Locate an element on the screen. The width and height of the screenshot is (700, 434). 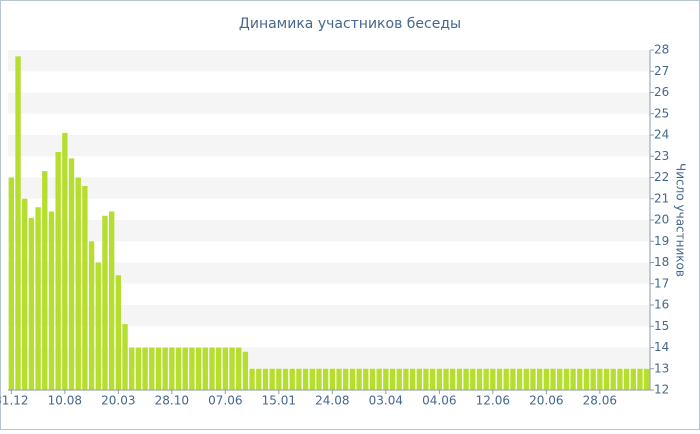
y-tick-label: 12 is located at coordinates (661, 390).